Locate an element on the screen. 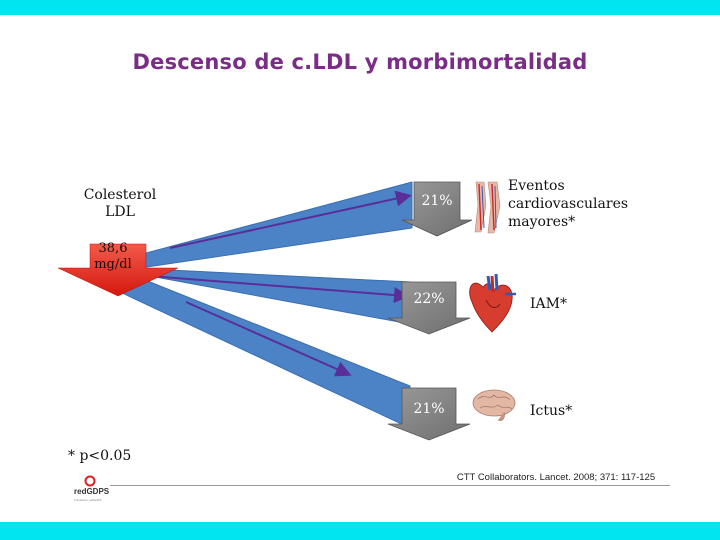 This screenshot has width=720, height=540. outcome-mace-line2: cardiovasculares is located at coordinates (568, 204).